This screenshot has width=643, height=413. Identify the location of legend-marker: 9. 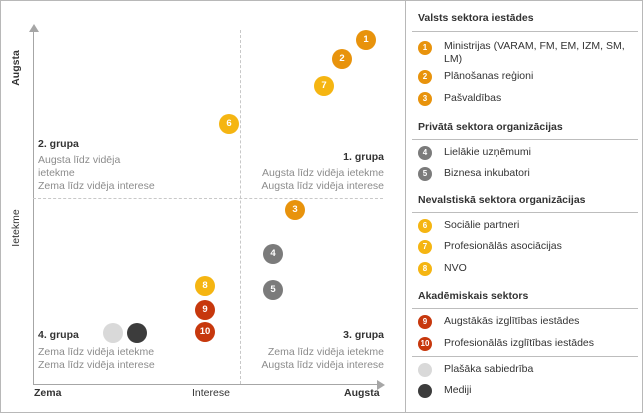
(425, 322).